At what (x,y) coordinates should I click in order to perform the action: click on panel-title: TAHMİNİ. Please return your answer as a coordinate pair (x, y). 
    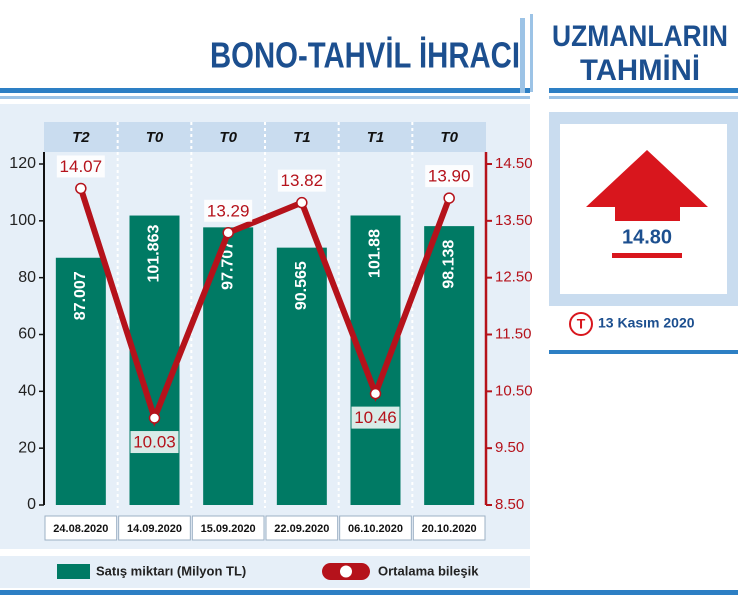
    Looking at the image, I should click on (640, 70).